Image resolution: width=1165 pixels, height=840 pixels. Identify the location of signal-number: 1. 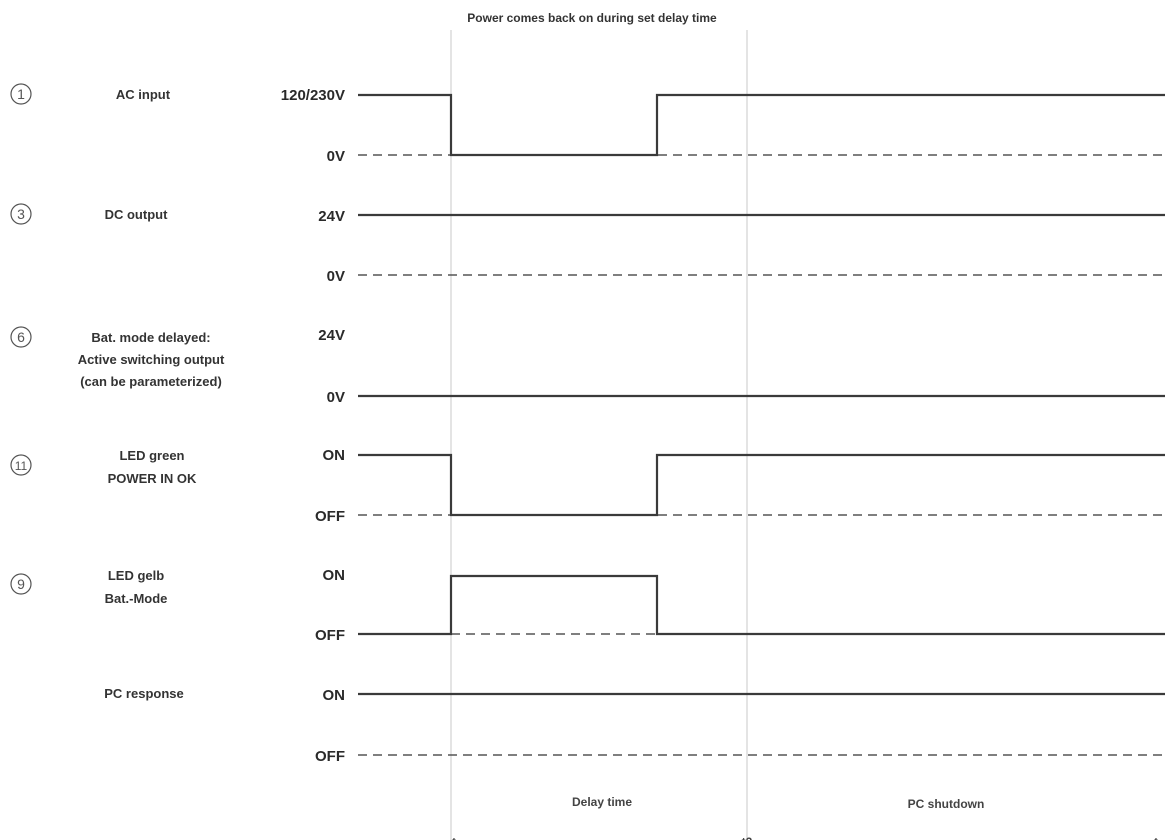
(21, 94).